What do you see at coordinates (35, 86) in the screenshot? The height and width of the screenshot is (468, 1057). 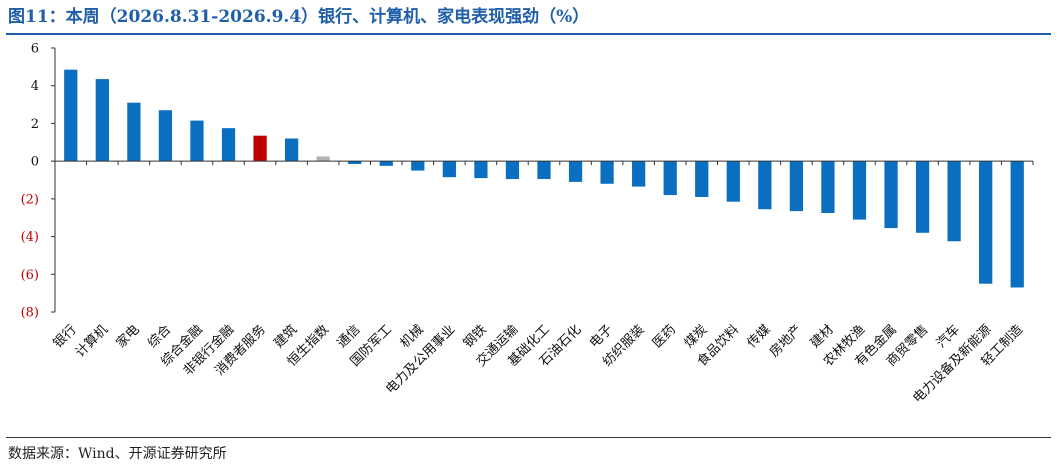 I see `y-tick-label: 4` at bounding box center [35, 86].